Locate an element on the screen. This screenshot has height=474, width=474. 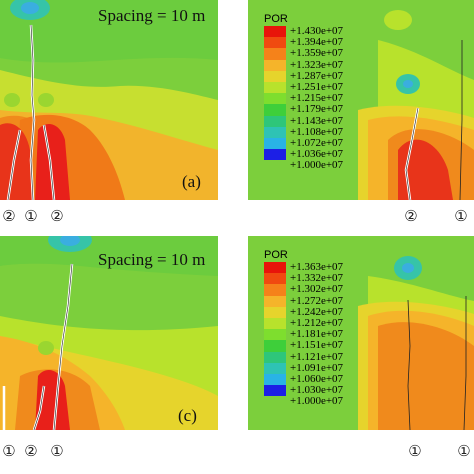
legend-row: +1.121e+07 is located at coordinates (329, 356).